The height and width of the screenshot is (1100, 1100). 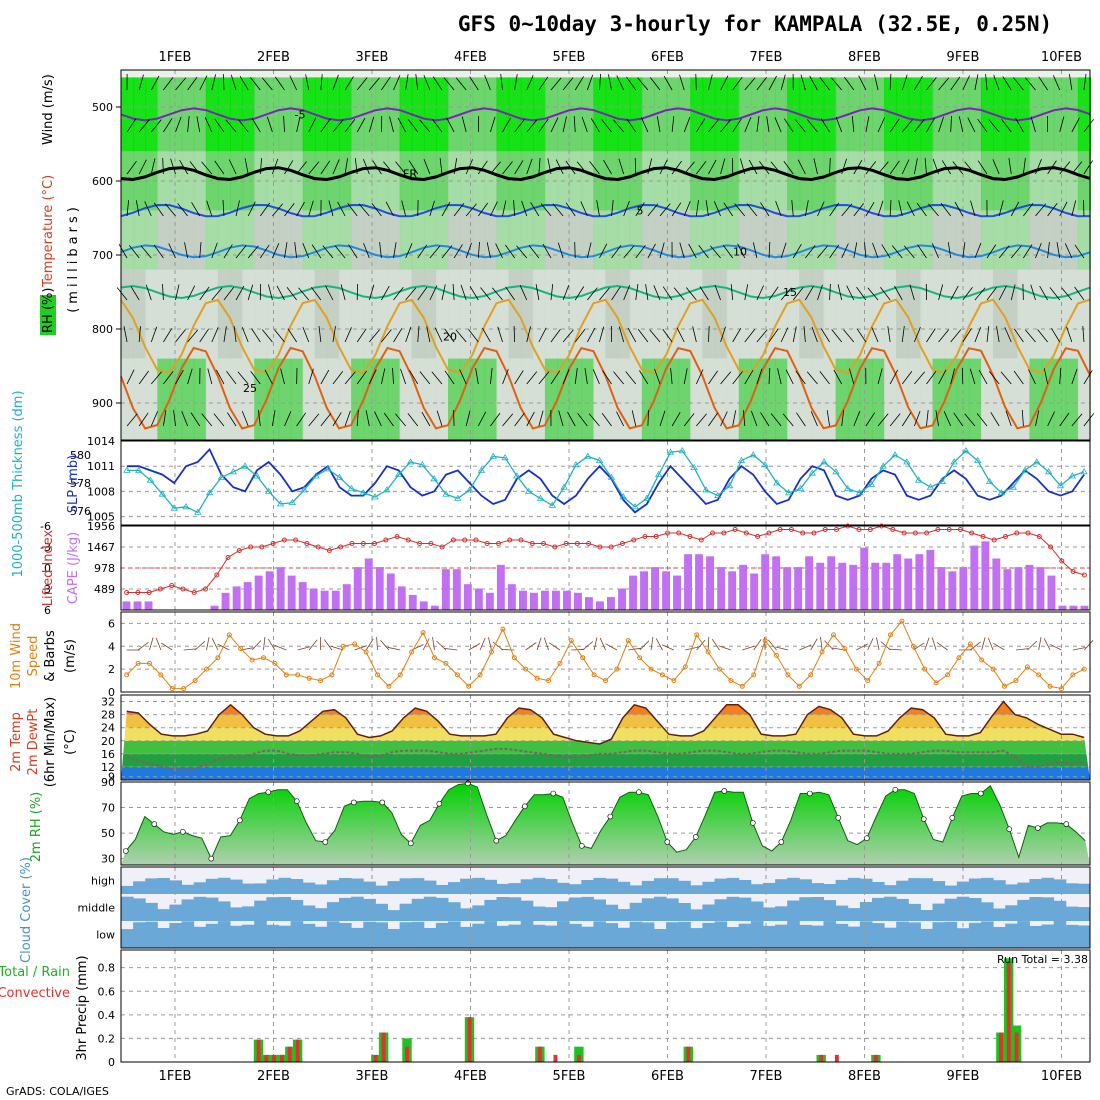 I want to click on temp-tick-label: 9, so click(x=111, y=777).